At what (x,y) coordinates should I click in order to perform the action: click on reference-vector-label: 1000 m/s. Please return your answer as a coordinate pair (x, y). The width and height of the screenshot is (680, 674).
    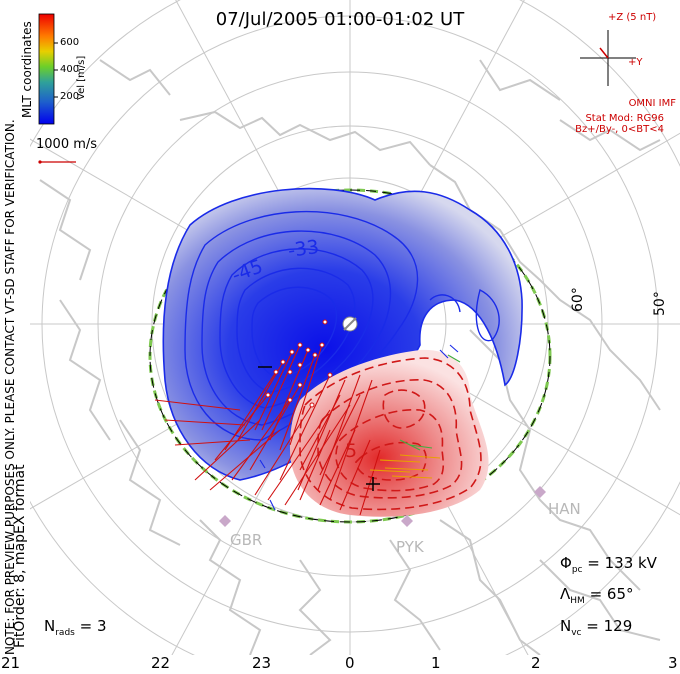
    Looking at the image, I should click on (67, 144).